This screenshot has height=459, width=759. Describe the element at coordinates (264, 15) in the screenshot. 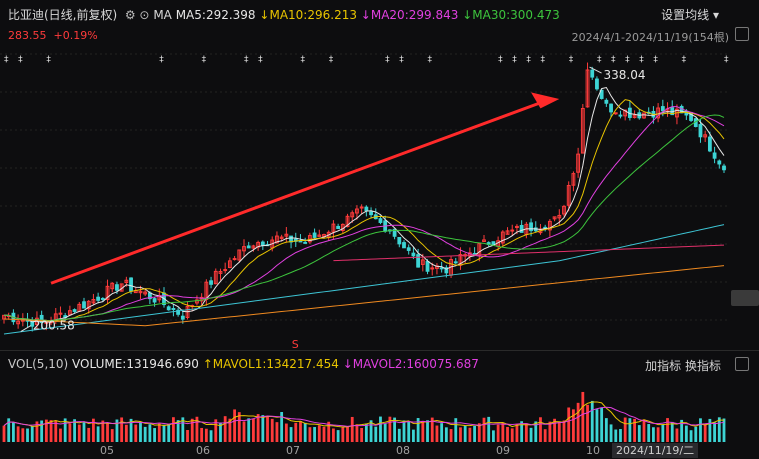

I see `ma10-arrow: ↓` at that location.